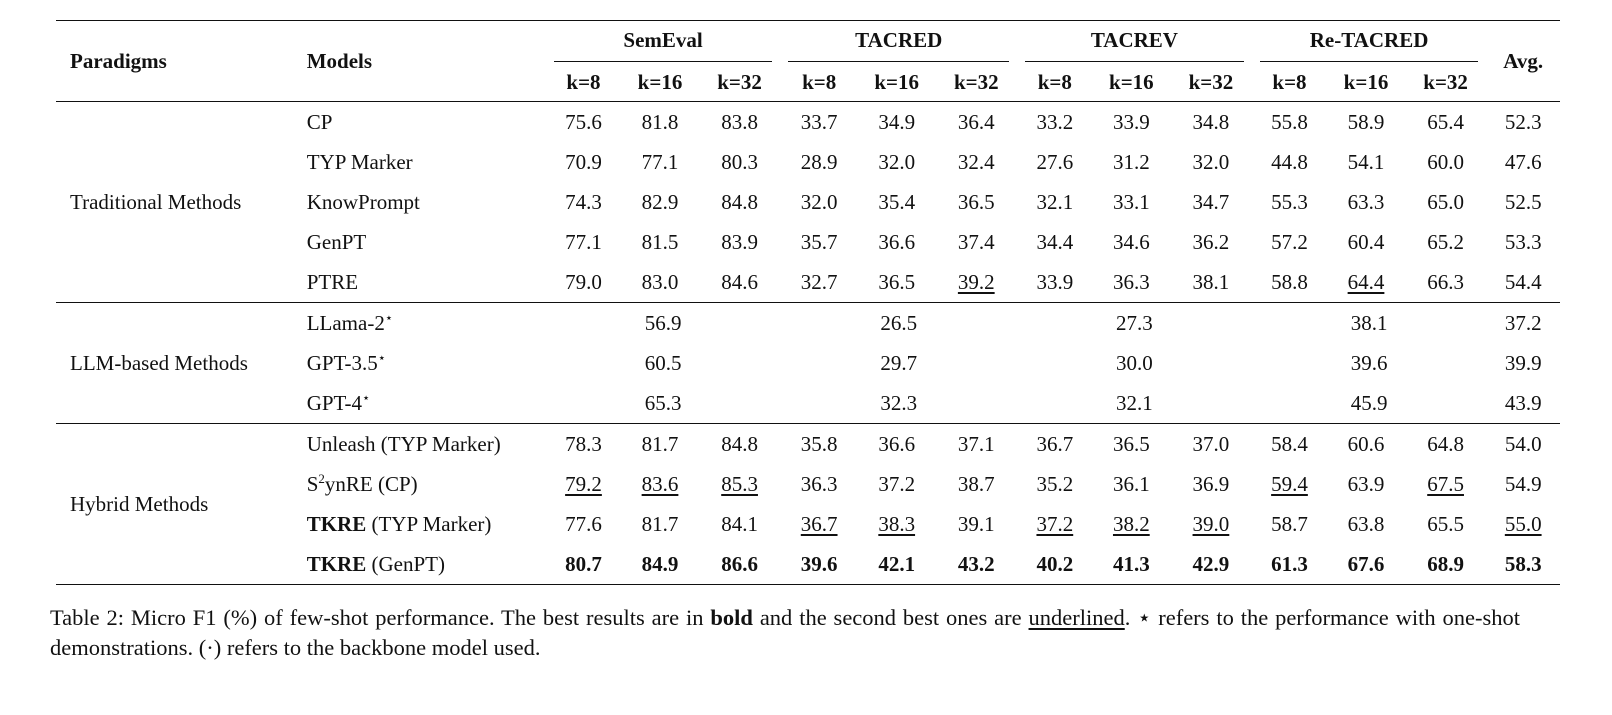 The width and height of the screenshot is (1612, 715). Describe the element at coordinates (1369, 362) in the screenshot. I see `table-cell-merged: 39.6` at that location.